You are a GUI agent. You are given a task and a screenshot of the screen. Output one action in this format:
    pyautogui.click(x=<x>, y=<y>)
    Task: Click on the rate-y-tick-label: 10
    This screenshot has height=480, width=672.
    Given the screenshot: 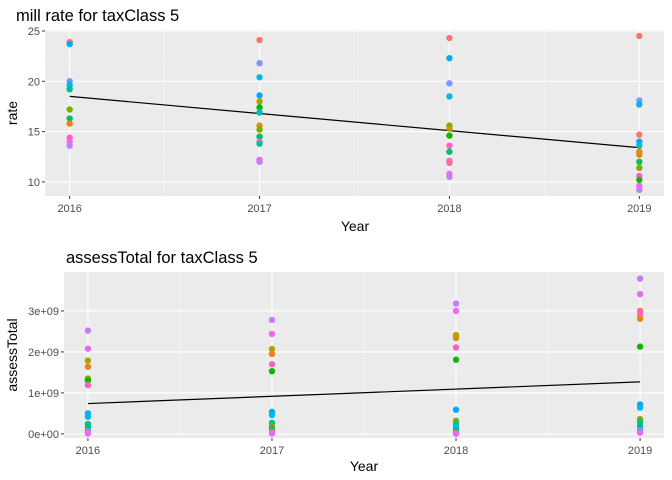 What is the action you would take?
    pyautogui.click(x=34, y=183)
    